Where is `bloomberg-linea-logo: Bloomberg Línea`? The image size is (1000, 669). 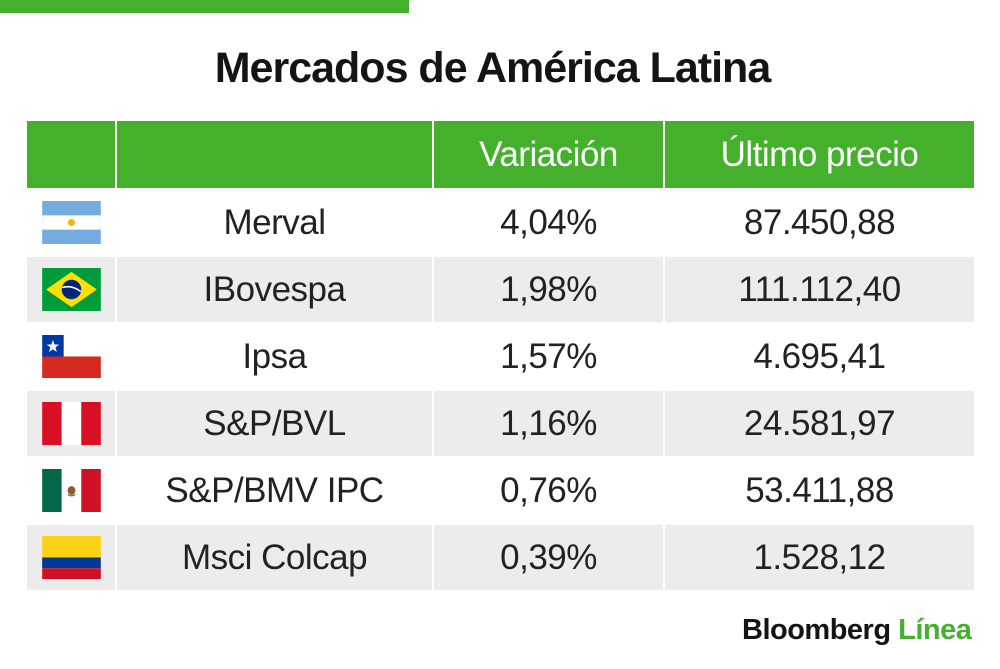
bloomberg-linea-logo: Bloomberg Línea is located at coordinates (857, 630).